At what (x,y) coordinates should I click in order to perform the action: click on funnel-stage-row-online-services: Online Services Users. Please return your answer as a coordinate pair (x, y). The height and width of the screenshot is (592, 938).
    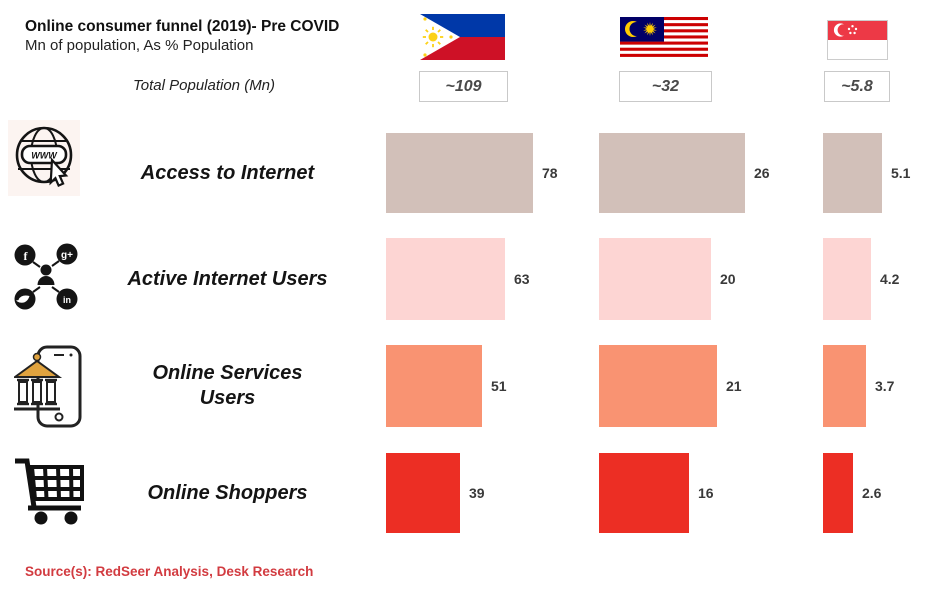
    Looking at the image, I should click on (190, 386).